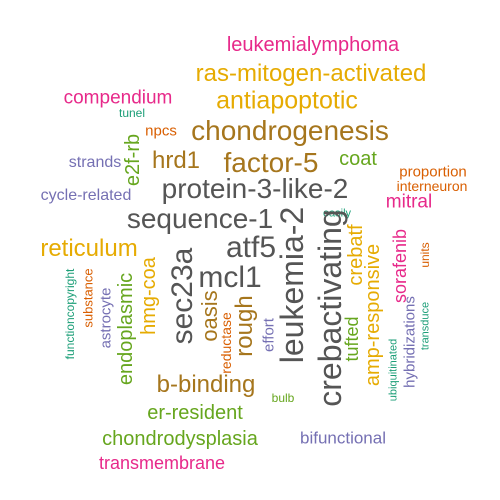 The image size is (500, 500). What do you see at coordinates (106, 318) in the screenshot?
I see `word: astrocyte` at bounding box center [106, 318].